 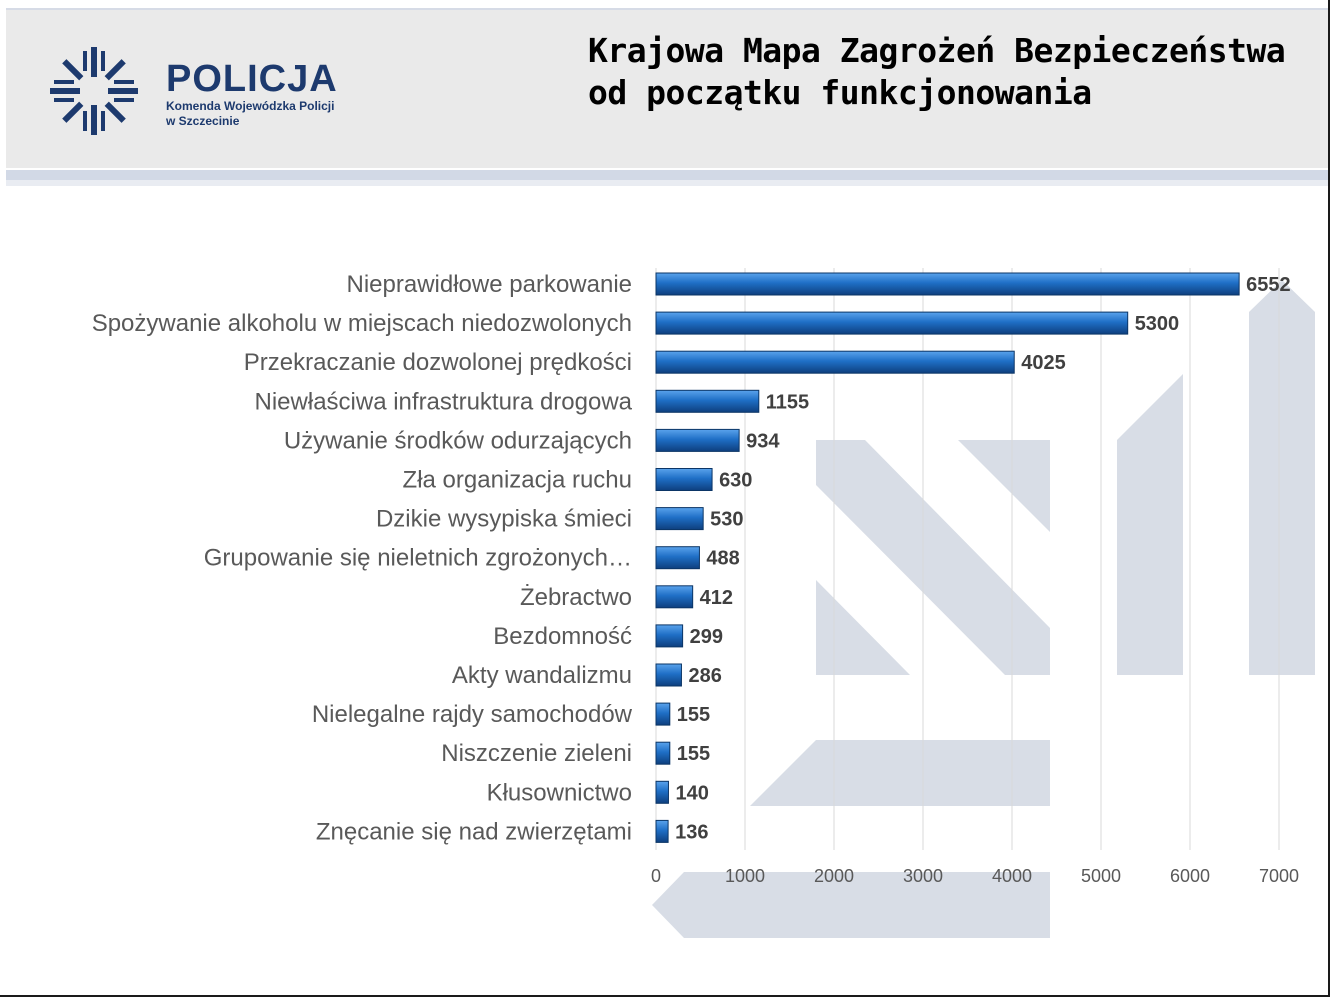 I want to click on page-title-line1: Krajowa Mapa Zagrożeń Bezpieczeństwa, so click(x=937, y=50).